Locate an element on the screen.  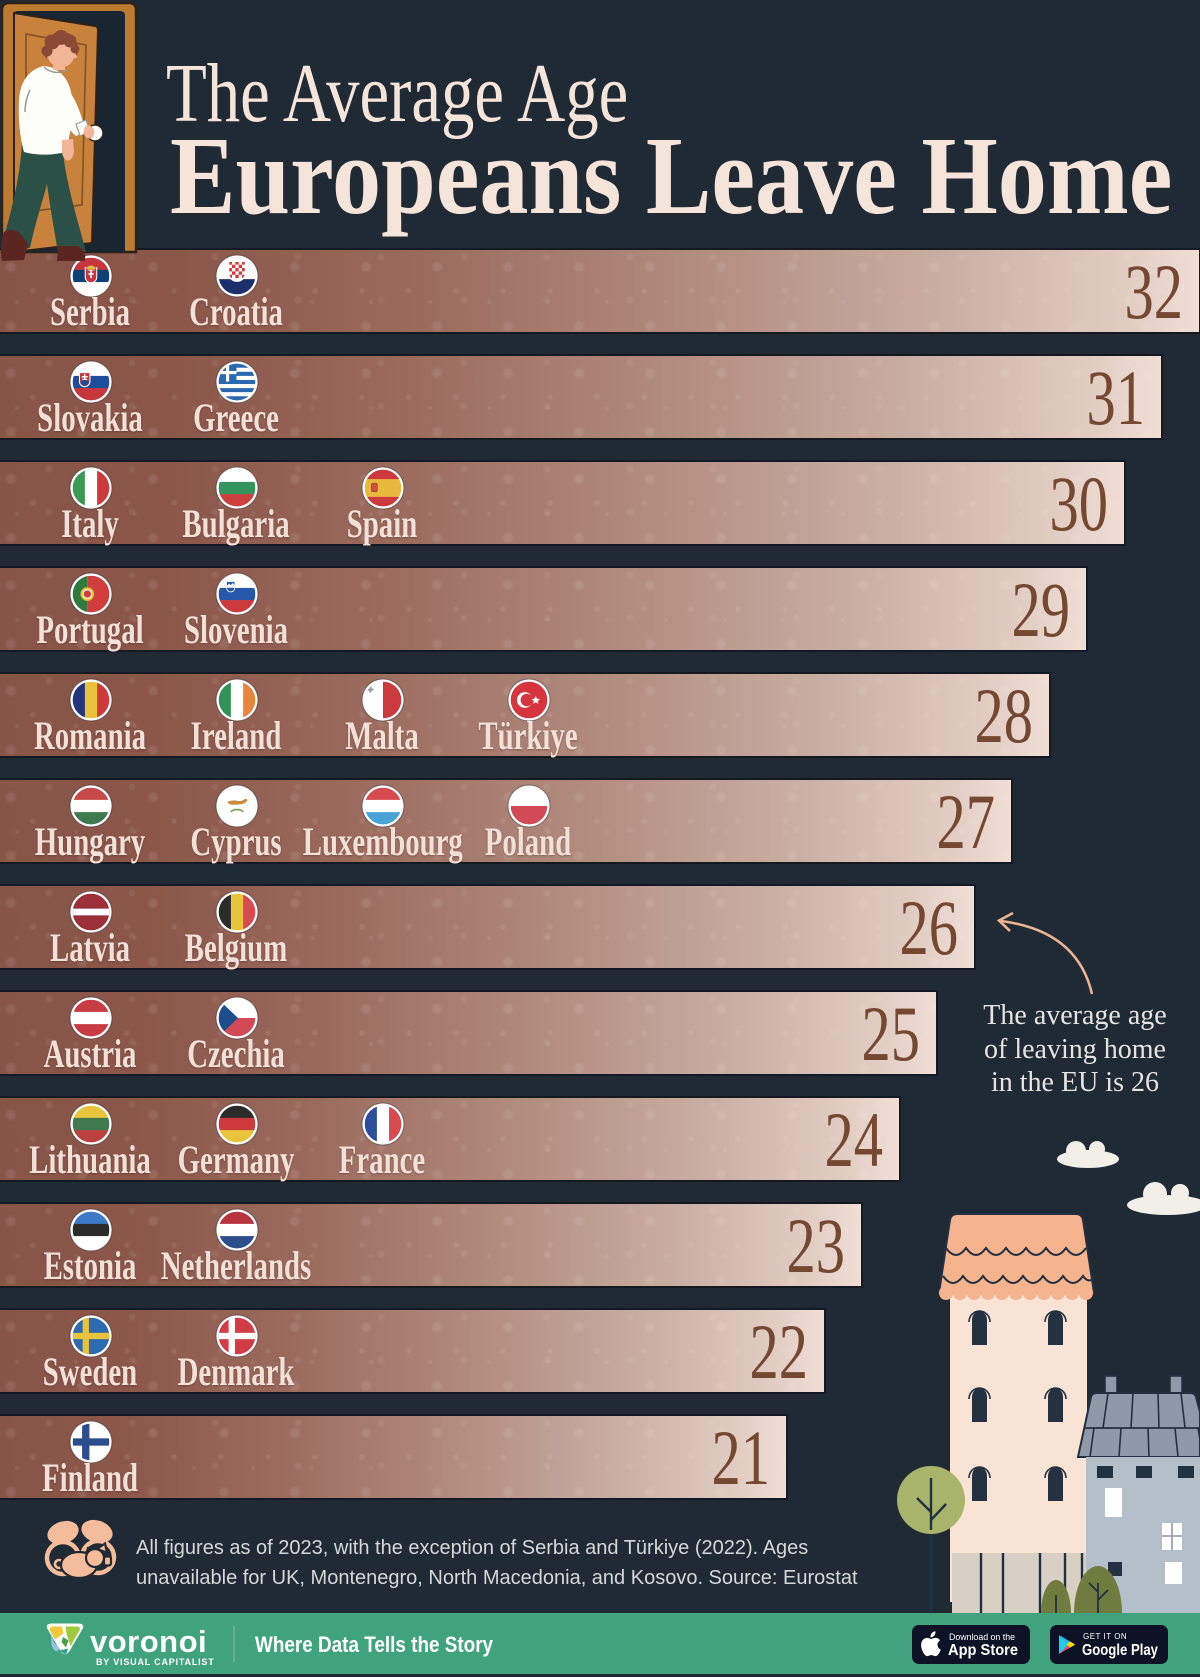
svg-text: Google Play is located at coordinates (1120, 1650).